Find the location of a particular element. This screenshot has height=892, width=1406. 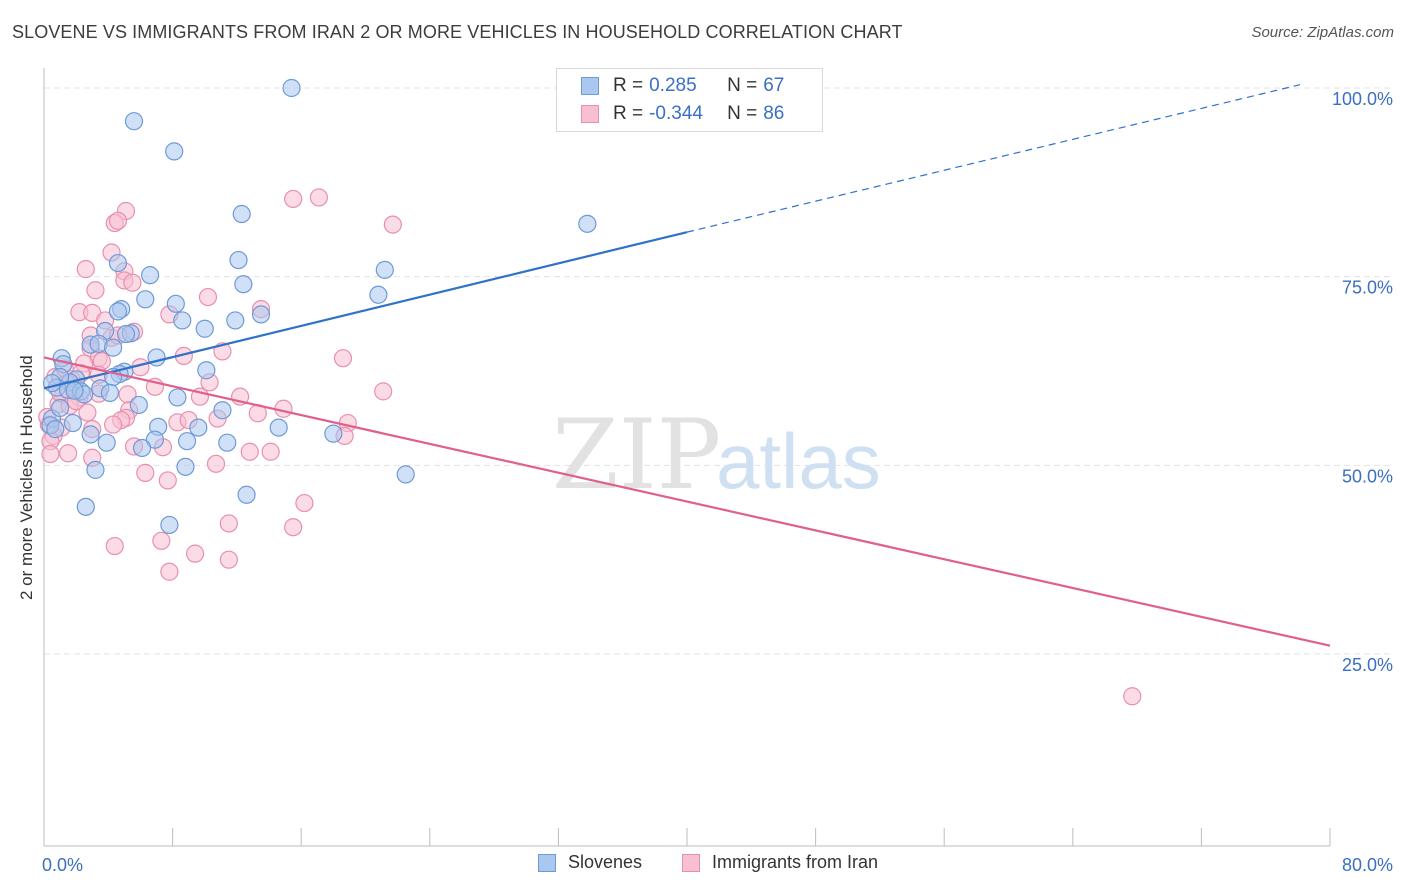

watermark-atlas: atlas is located at coordinates (798, 461).